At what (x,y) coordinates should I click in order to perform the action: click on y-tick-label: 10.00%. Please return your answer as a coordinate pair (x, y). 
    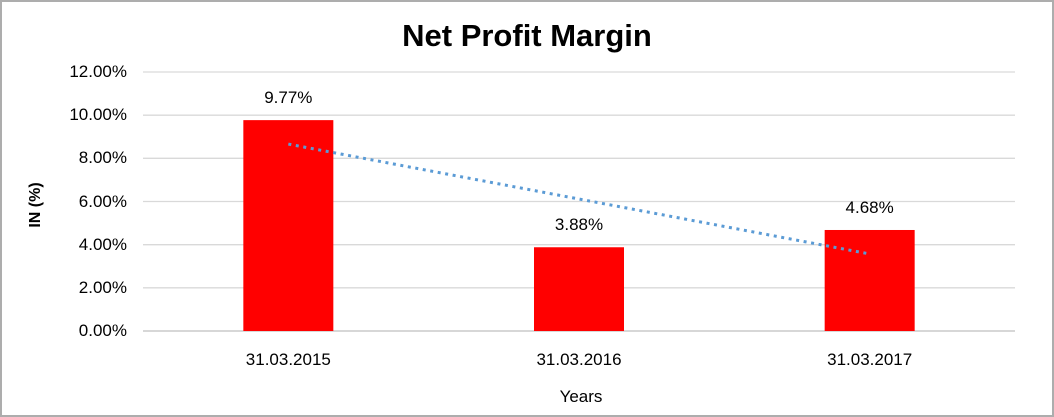
    Looking at the image, I should click on (98, 115).